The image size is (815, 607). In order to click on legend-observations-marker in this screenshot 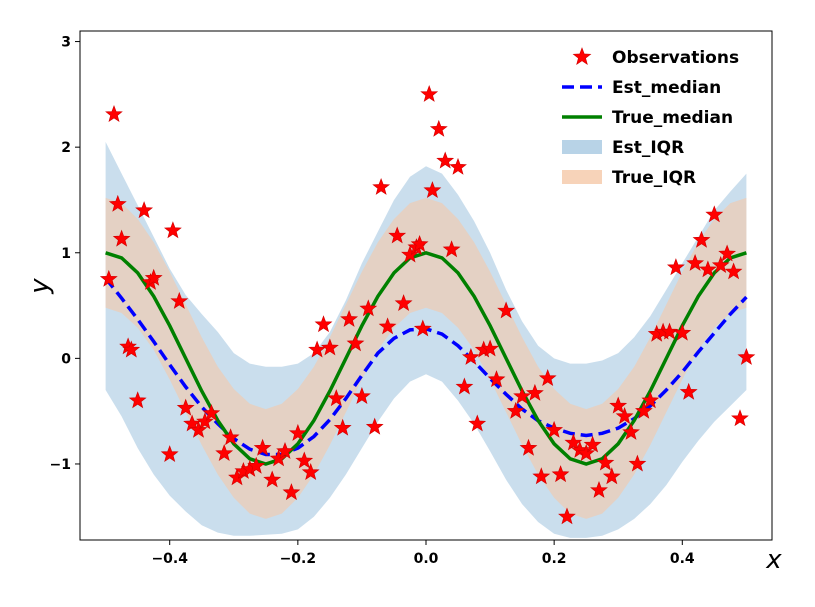, I will do `click(582, 56)`.